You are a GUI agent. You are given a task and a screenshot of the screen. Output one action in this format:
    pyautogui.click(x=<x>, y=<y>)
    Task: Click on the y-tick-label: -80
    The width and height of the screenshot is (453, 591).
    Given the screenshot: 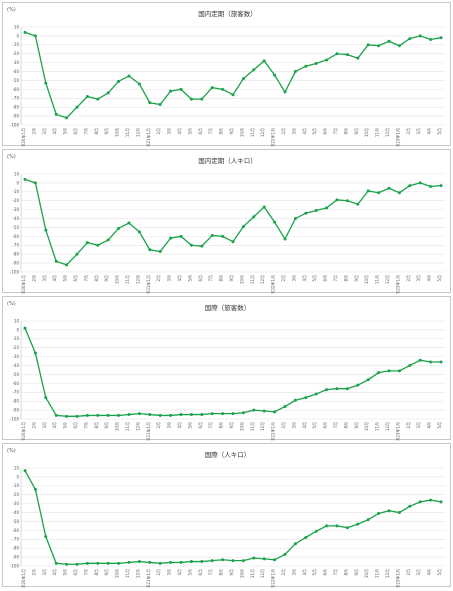 What is the action you would take?
    pyautogui.click(x=15, y=107)
    